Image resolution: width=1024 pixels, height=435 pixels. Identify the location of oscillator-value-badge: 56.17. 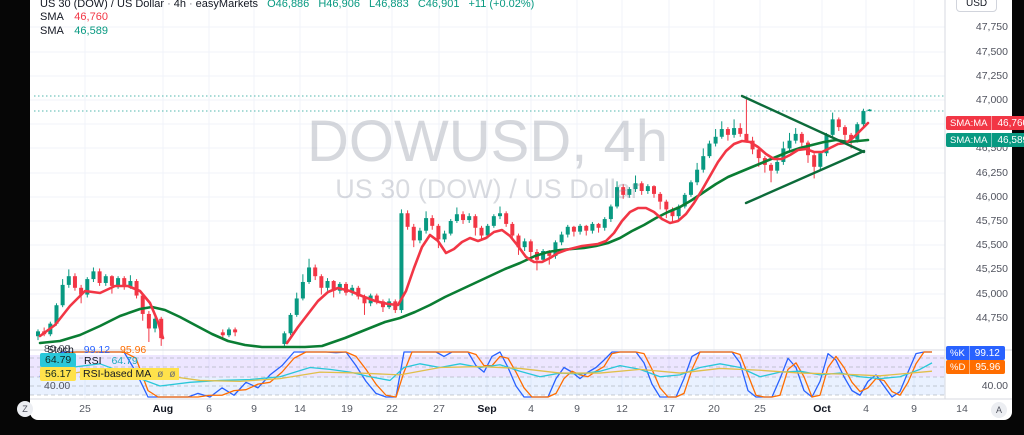
(58, 374).